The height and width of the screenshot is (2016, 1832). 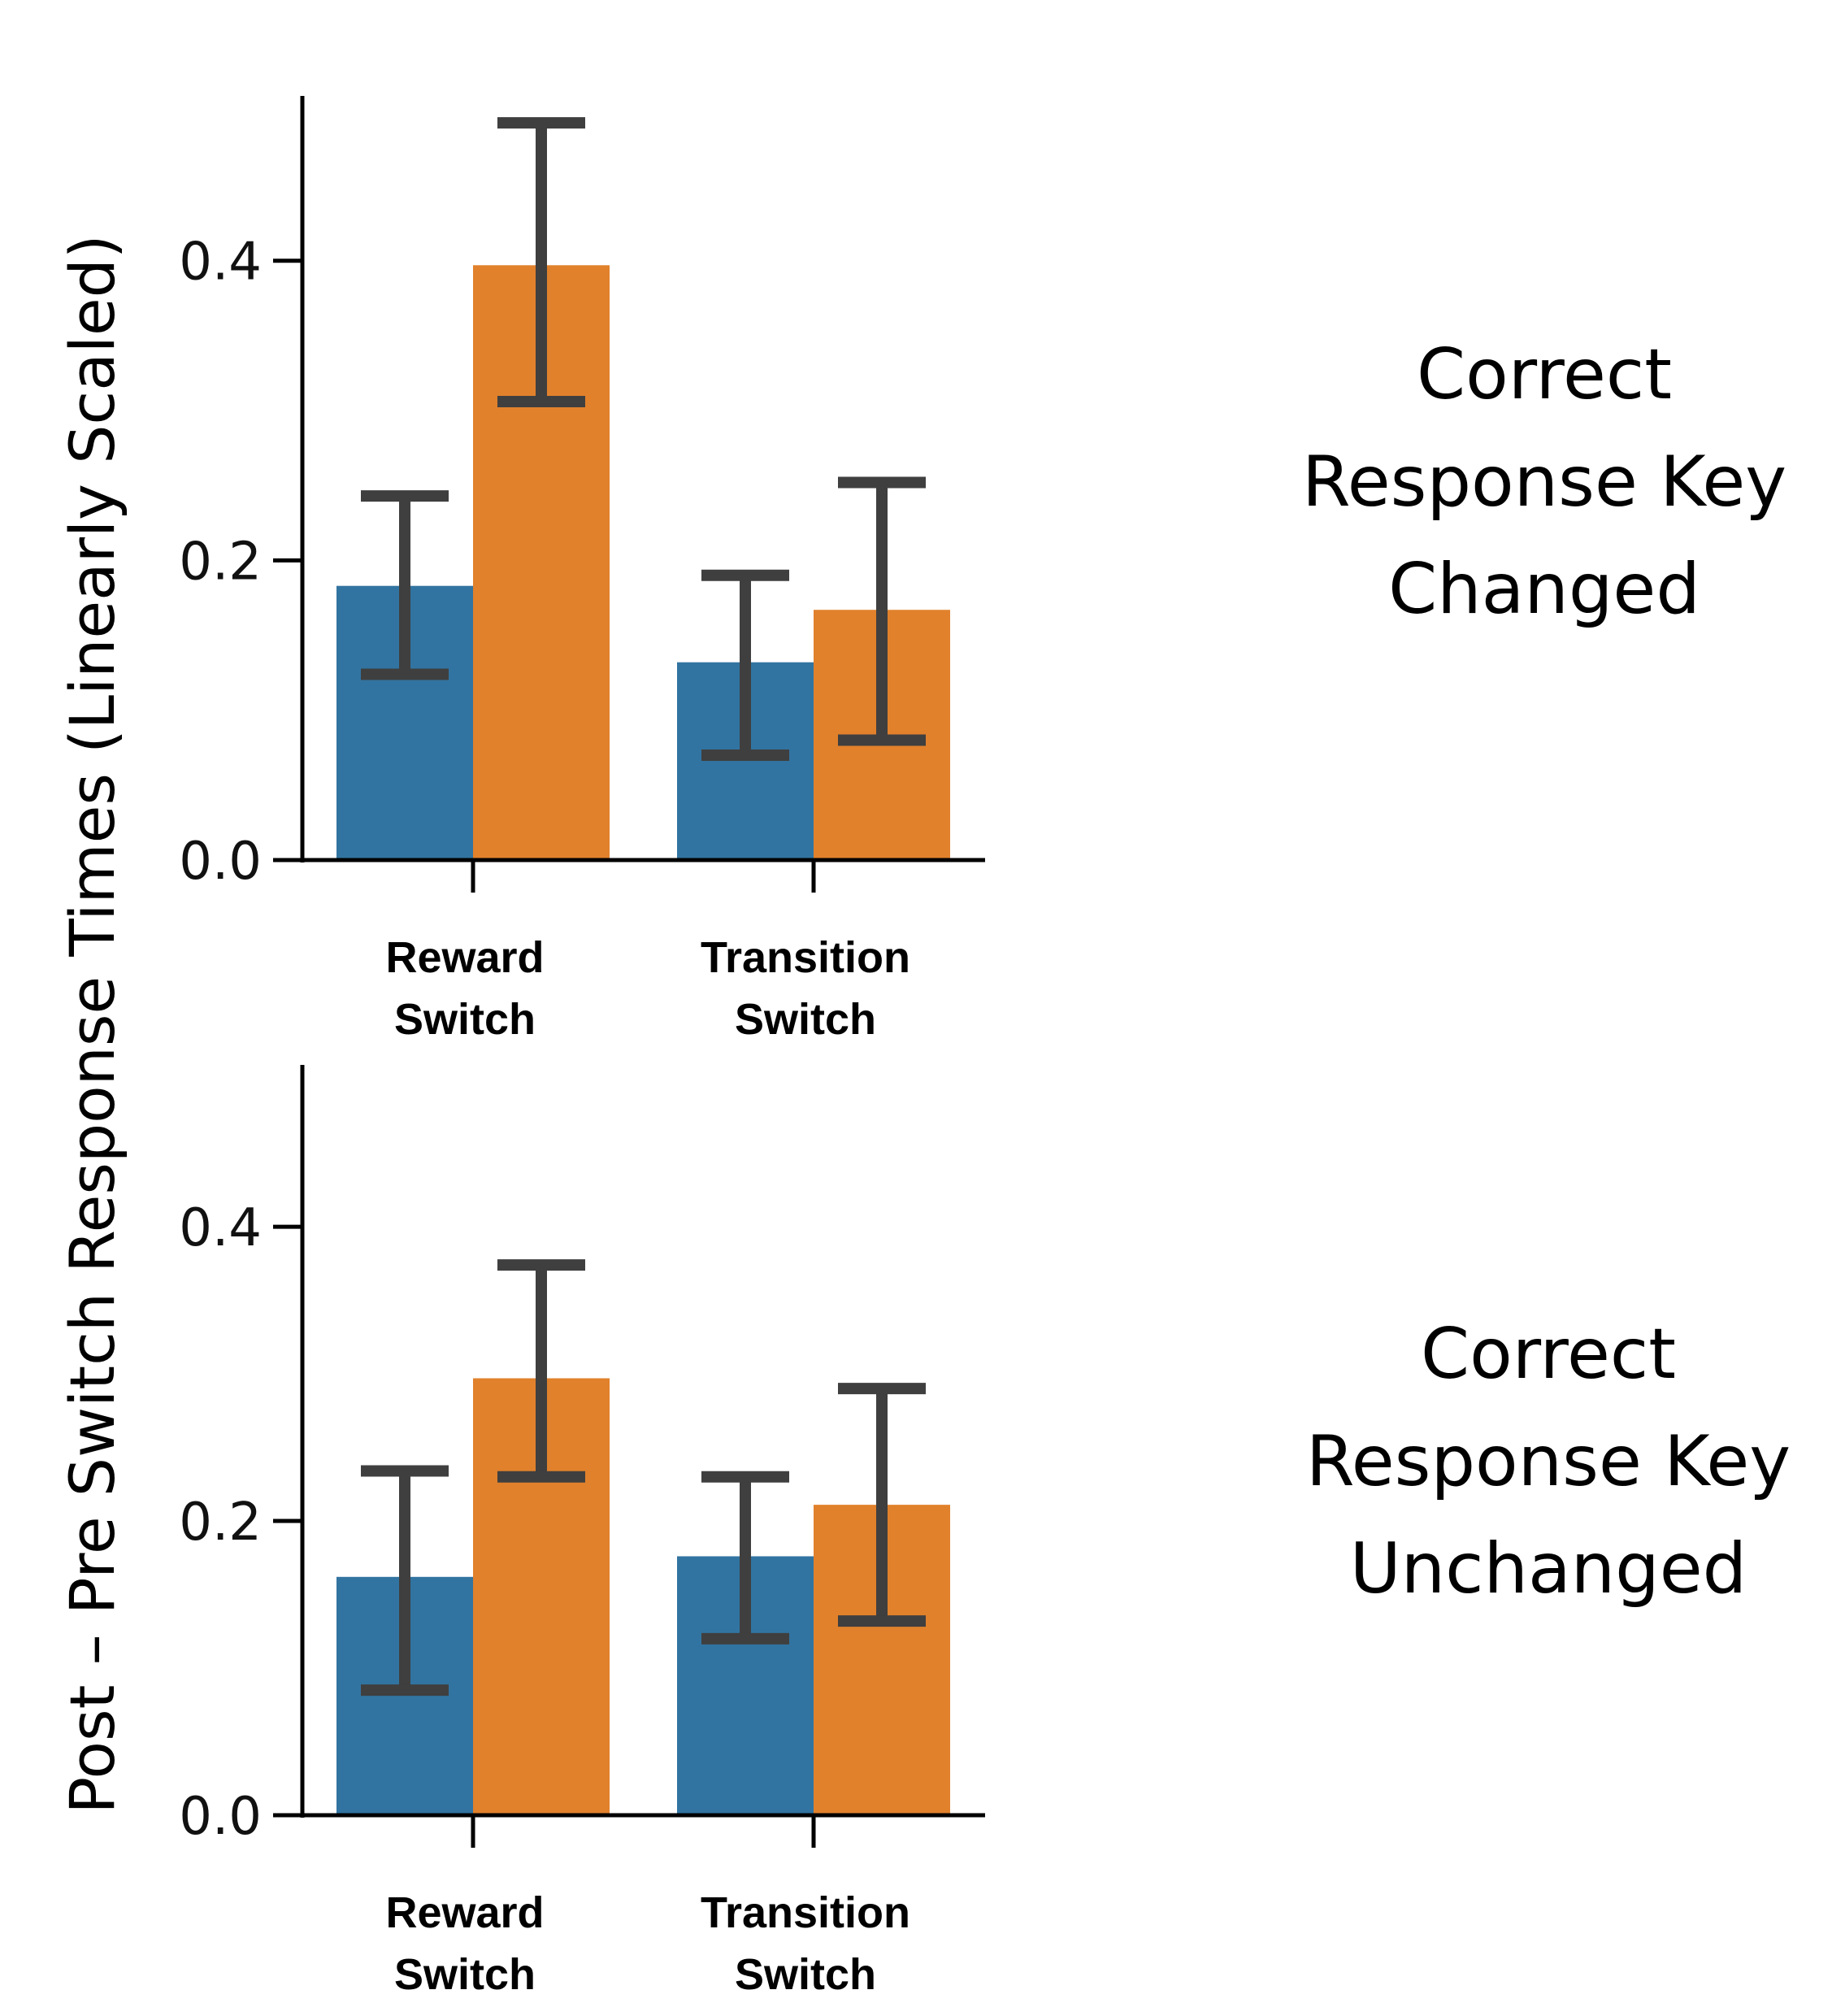 What do you see at coordinates (405, 585) in the screenshot?
I see `error-bar-changed-cat0-series0` at bounding box center [405, 585].